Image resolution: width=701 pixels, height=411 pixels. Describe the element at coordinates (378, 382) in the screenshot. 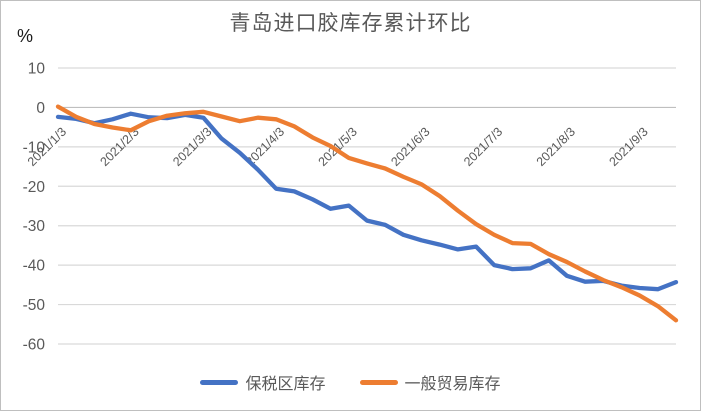

I see `general-trade-line-swatch` at that location.